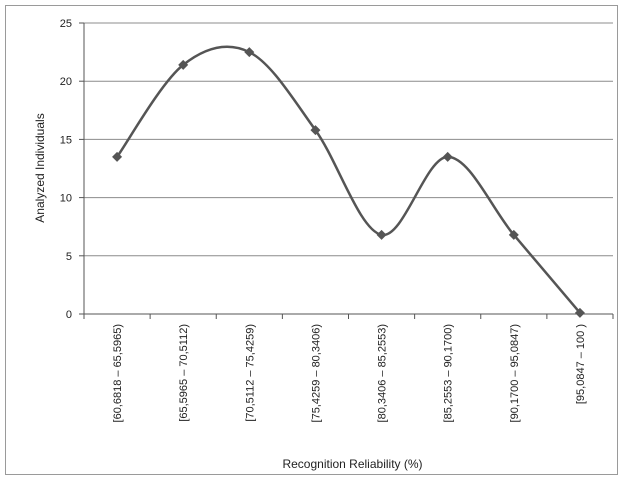 This screenshot has height=481, width=624. Describe the element at coordinates (118, 373) in the screenshot. I see `x-tick-label: [60,6818 – 65,5965)` at that location.